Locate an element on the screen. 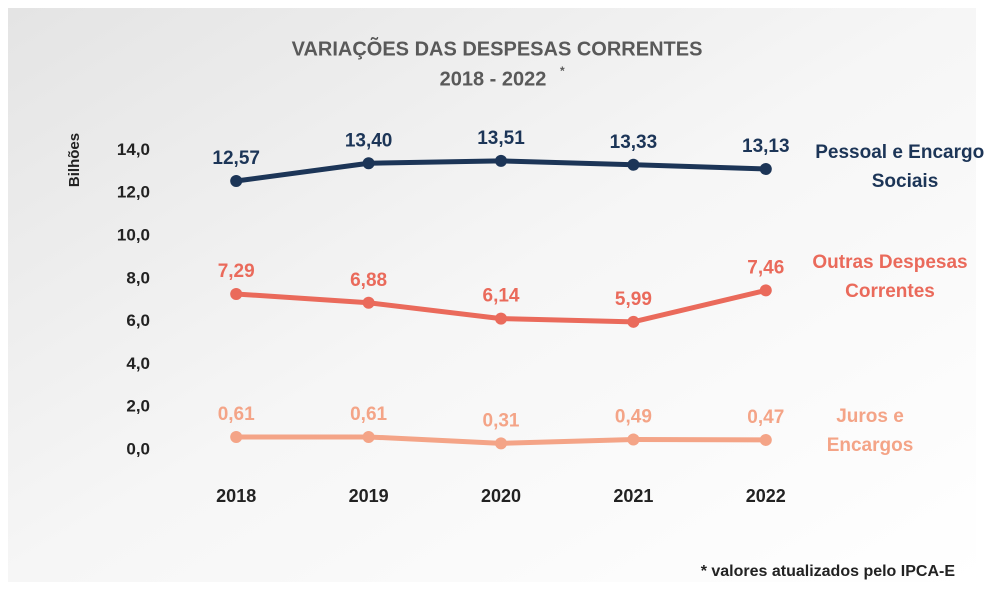 The width and height of the screenshot is (984, 589). y-tick-label: 4,0 is located at coordinates (138, 363).